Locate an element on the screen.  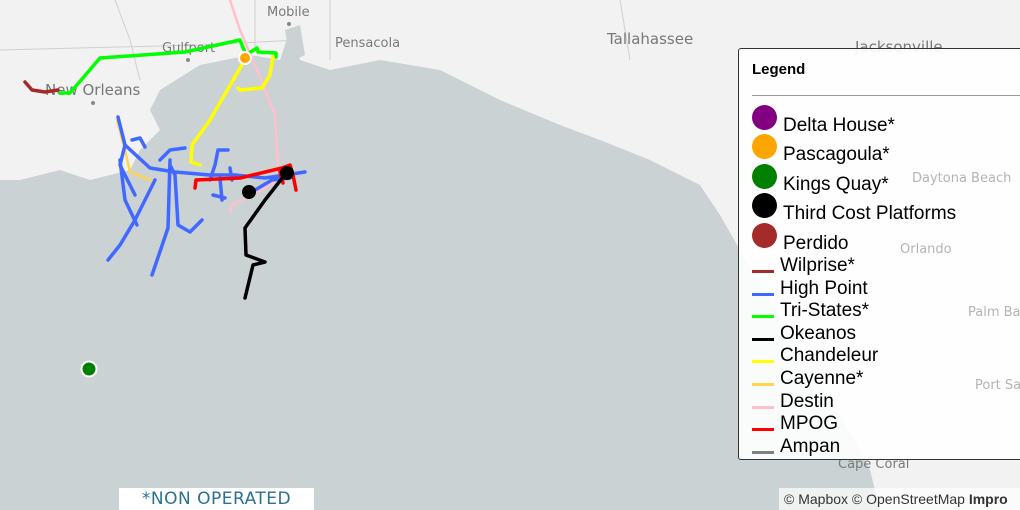
legend-point-item: Kings Quay* is located at coordinates (886, 179).